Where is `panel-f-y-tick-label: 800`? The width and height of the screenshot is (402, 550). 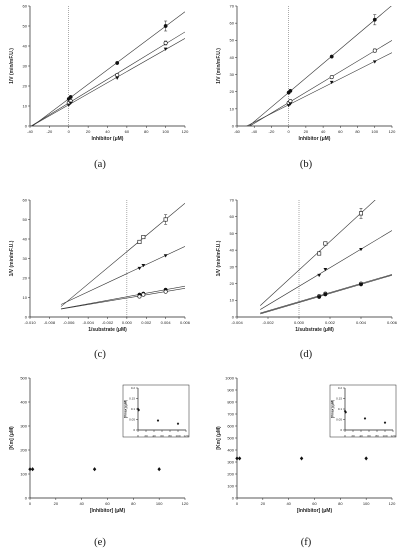
panel-f-y-tick-label: 800 is located at coordinates (230, 401).